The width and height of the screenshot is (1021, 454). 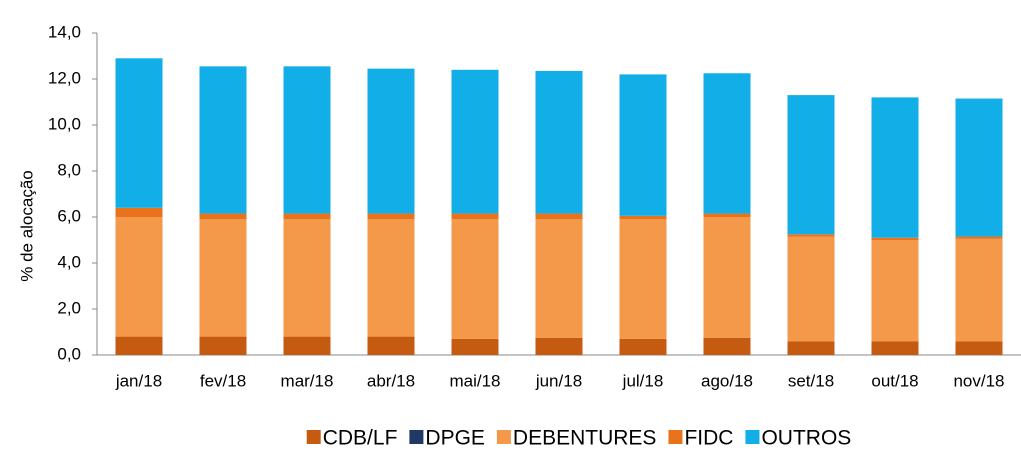 I want to click on x-tick-label: jul/18, so click(x=643, y=380).